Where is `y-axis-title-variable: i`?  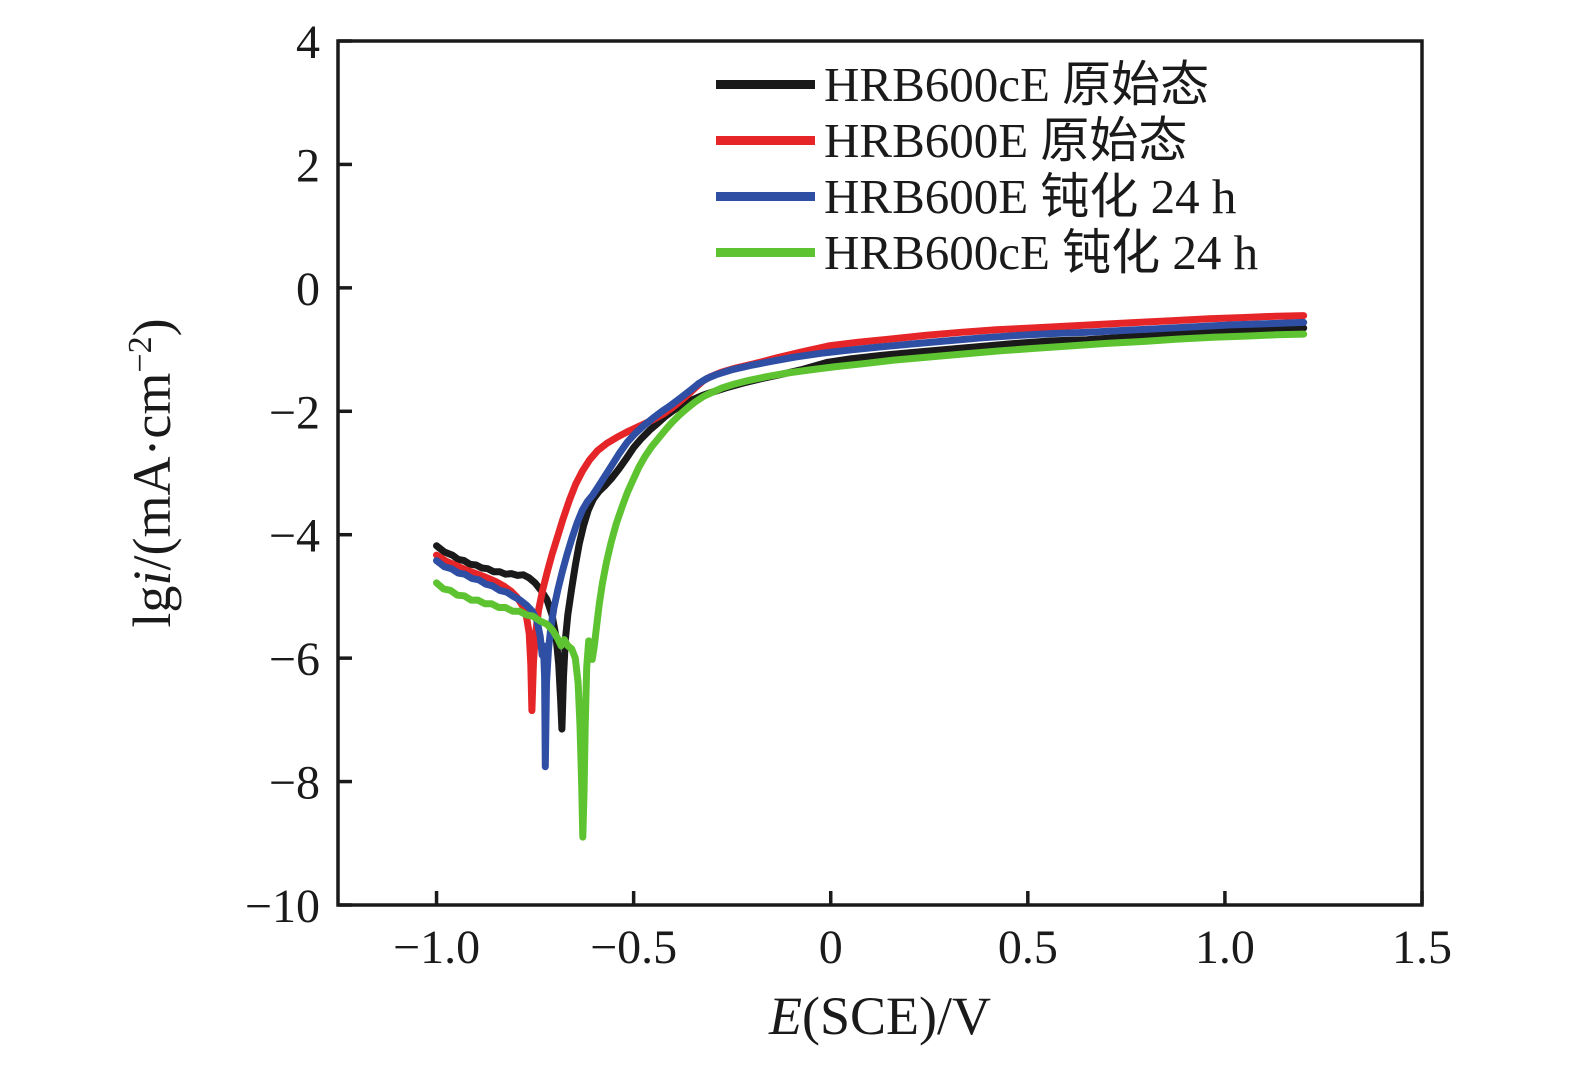
y-axis-title-variable: i is located at coordinates (152, 578).